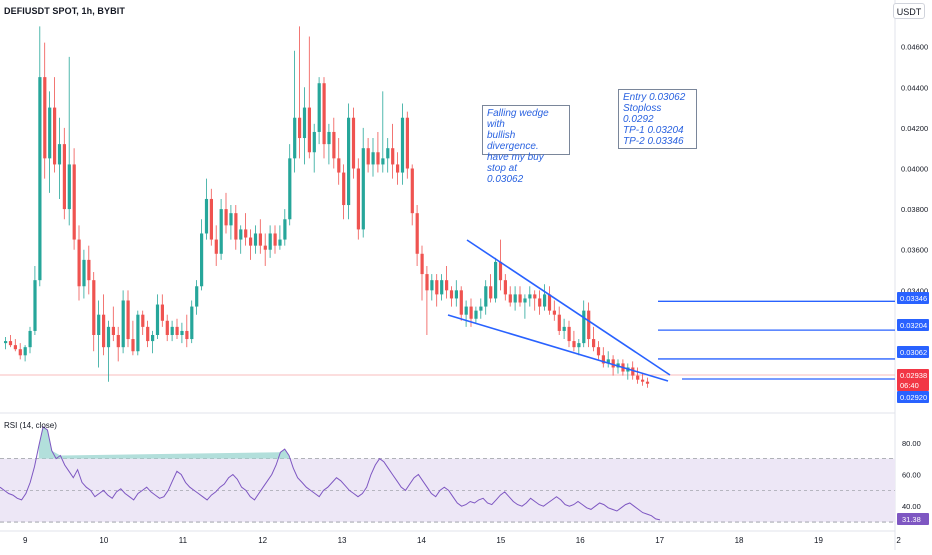 The height and width of the screenshot is (555, 932). Describe the element at coordinates (500, 540) in the screenshot. I see `time-tick-label: 15` at that location.